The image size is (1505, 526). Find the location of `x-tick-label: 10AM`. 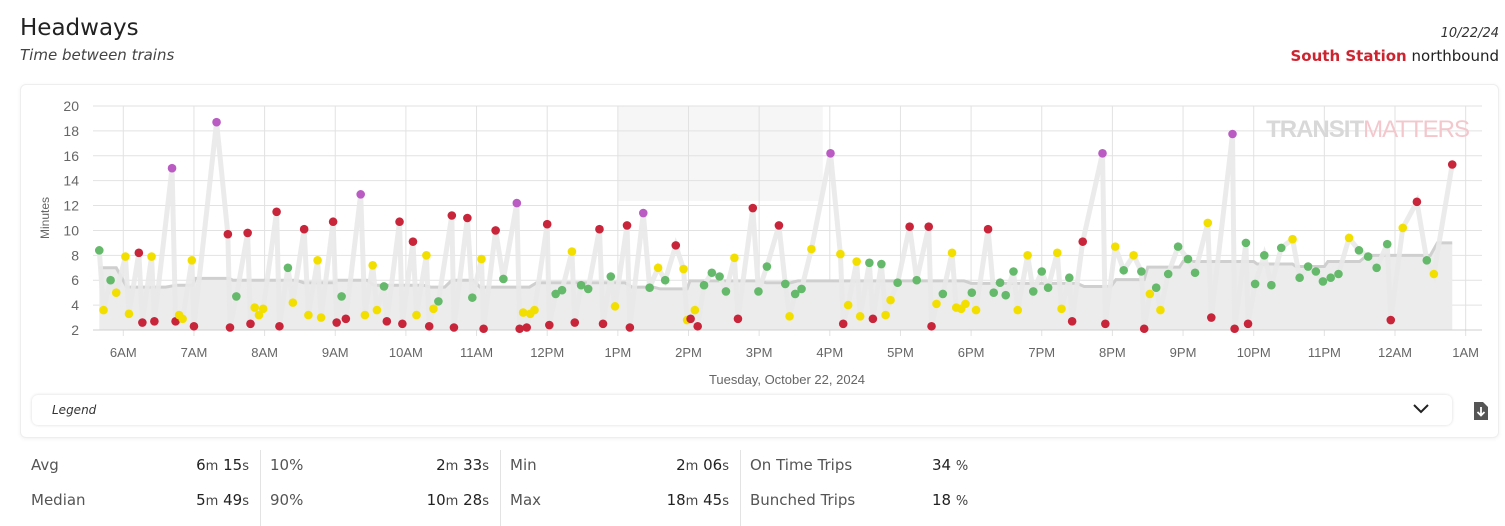

x-tick-label: 10AM is located at coordinates (406, 352).